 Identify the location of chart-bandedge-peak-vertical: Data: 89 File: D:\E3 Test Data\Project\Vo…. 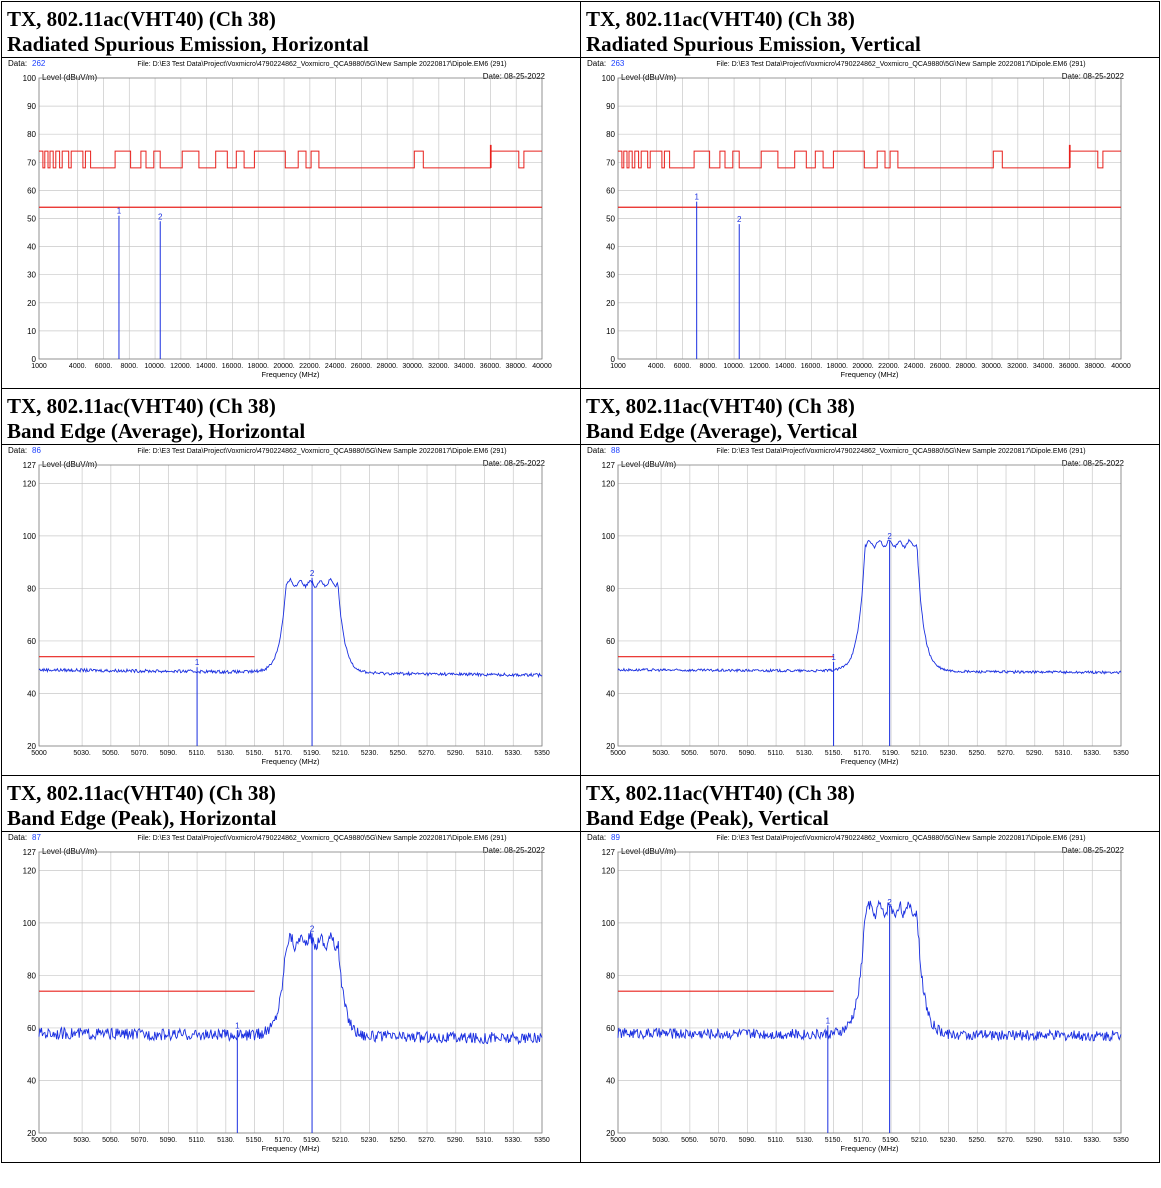
(858, 993).